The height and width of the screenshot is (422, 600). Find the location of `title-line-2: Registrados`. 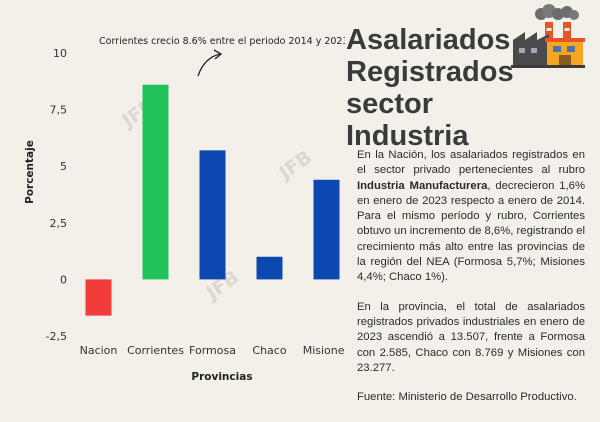

title-line-2: Registrados is located at coordinates (430, 72).